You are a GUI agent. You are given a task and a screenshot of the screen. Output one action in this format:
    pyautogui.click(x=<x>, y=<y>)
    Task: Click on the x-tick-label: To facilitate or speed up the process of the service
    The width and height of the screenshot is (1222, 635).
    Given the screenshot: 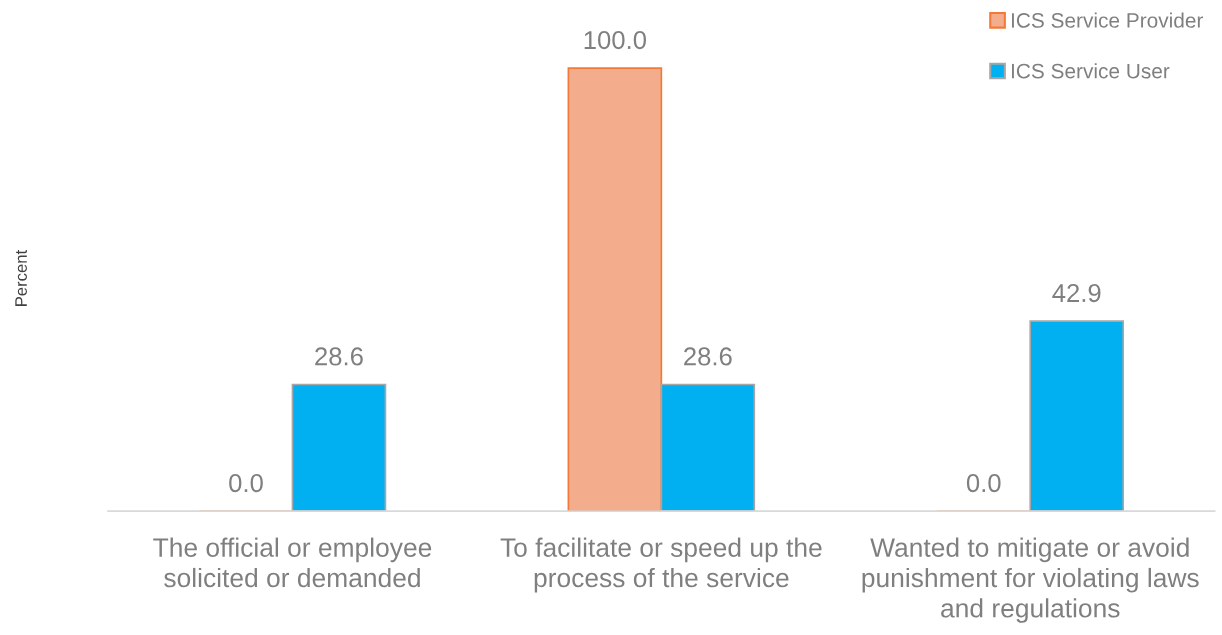 What is the action you would take?
    pyautogui.click(x=661, y=565)
    